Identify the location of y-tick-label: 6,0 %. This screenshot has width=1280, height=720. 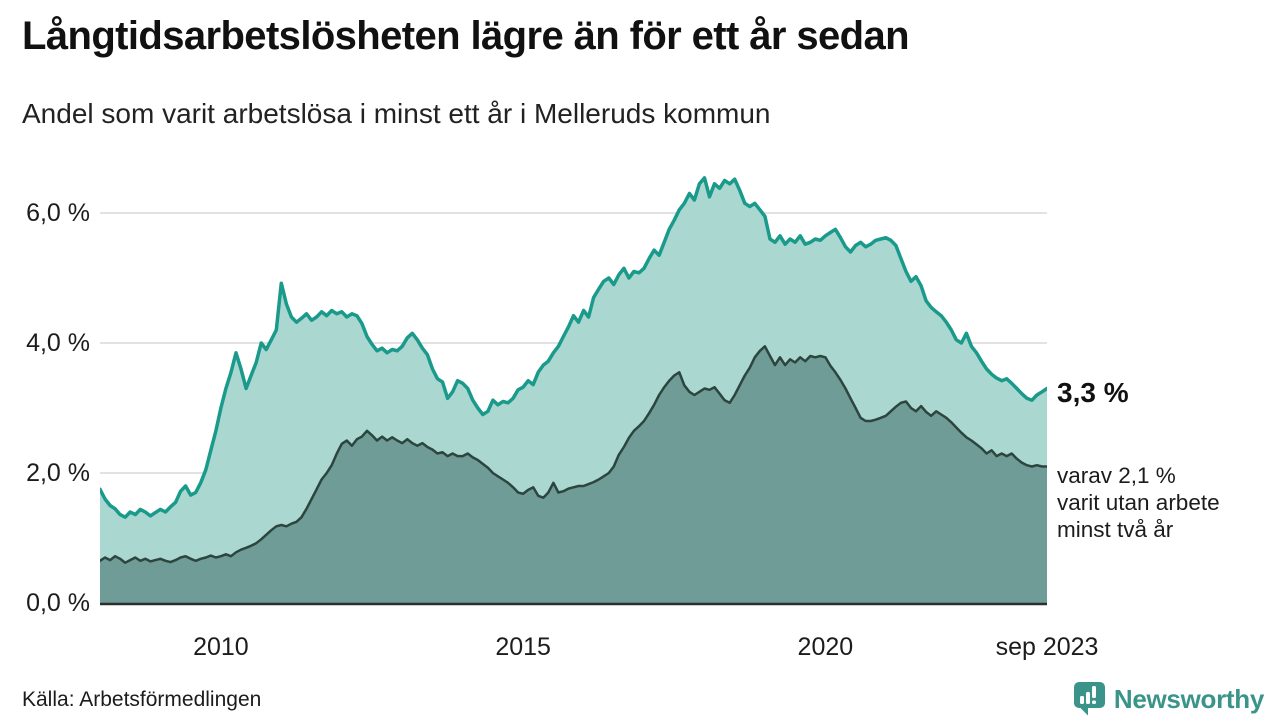
(58, 213).